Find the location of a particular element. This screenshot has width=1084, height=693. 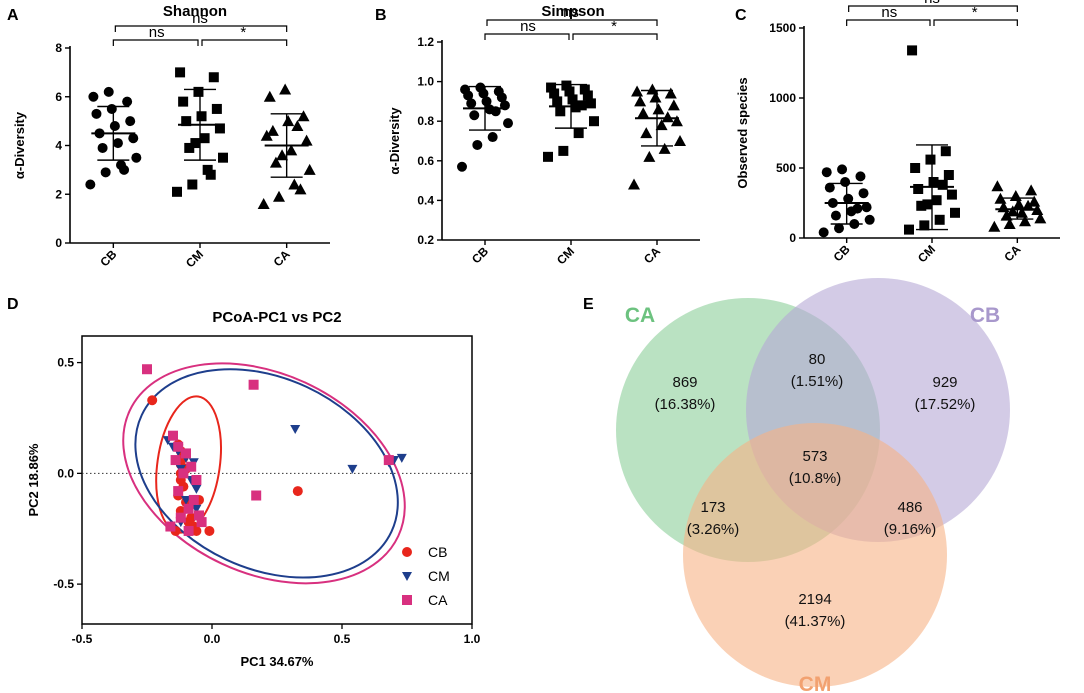

y-tick-label: 0 is located at coordinates (58, 243).